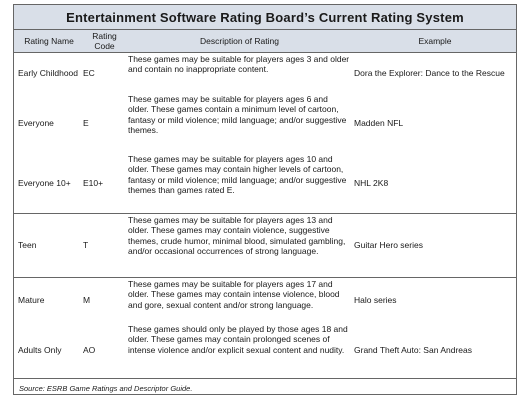  Describe the element at coordinates (379, 122) in the screenshot. I see `example-cell: Madden NFL` at that location.